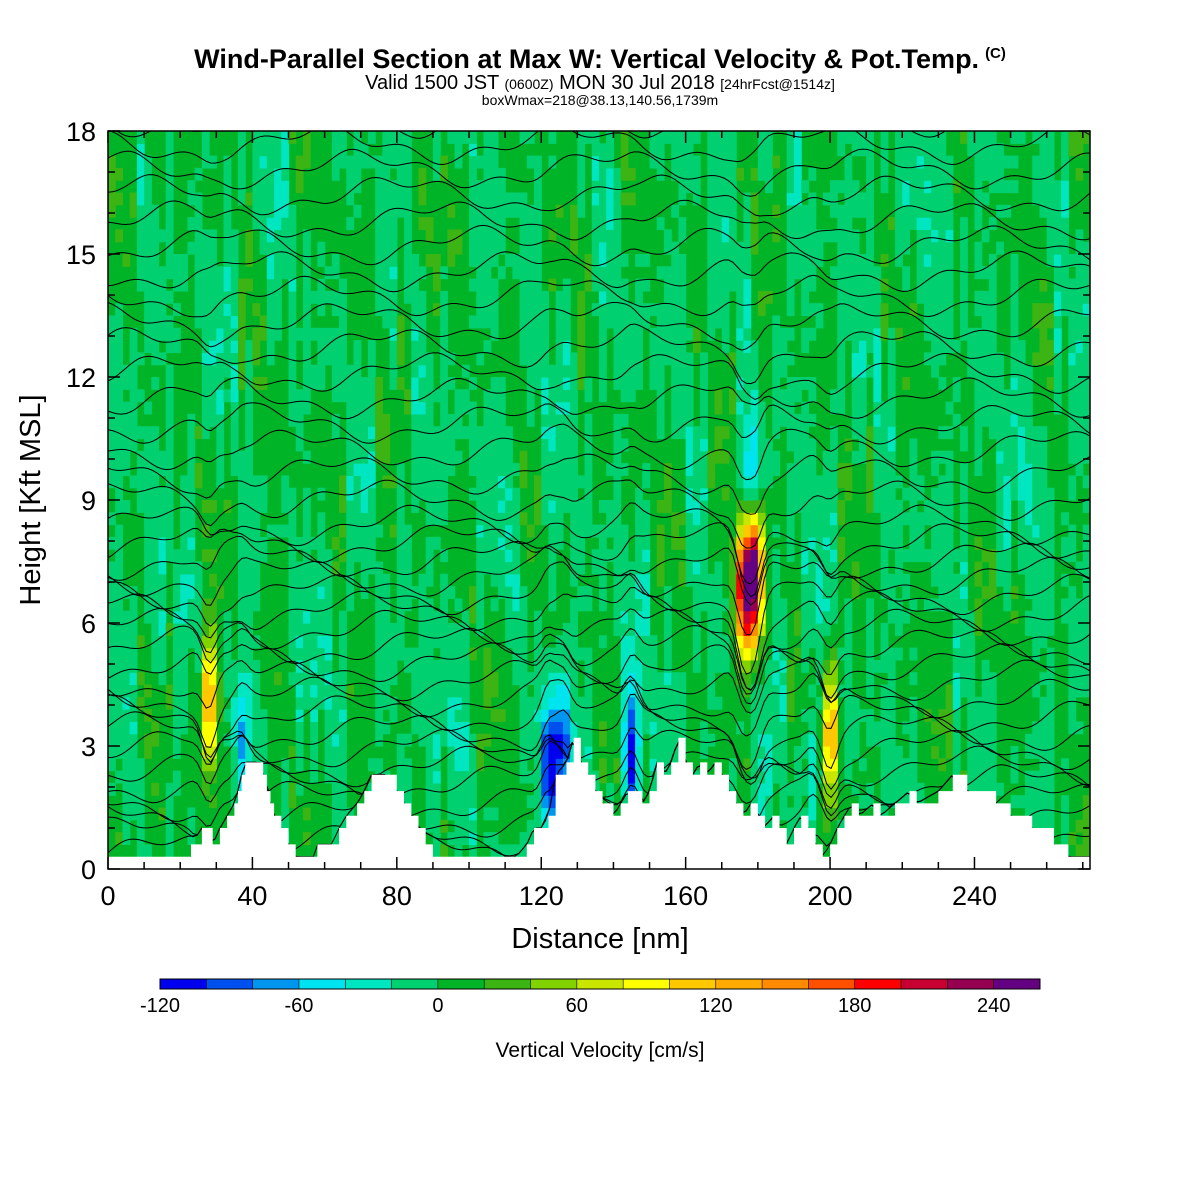 The width and height of the screenshot is (1200, 1200). I want to click on y-tick-label: 3, so click(88, 747).